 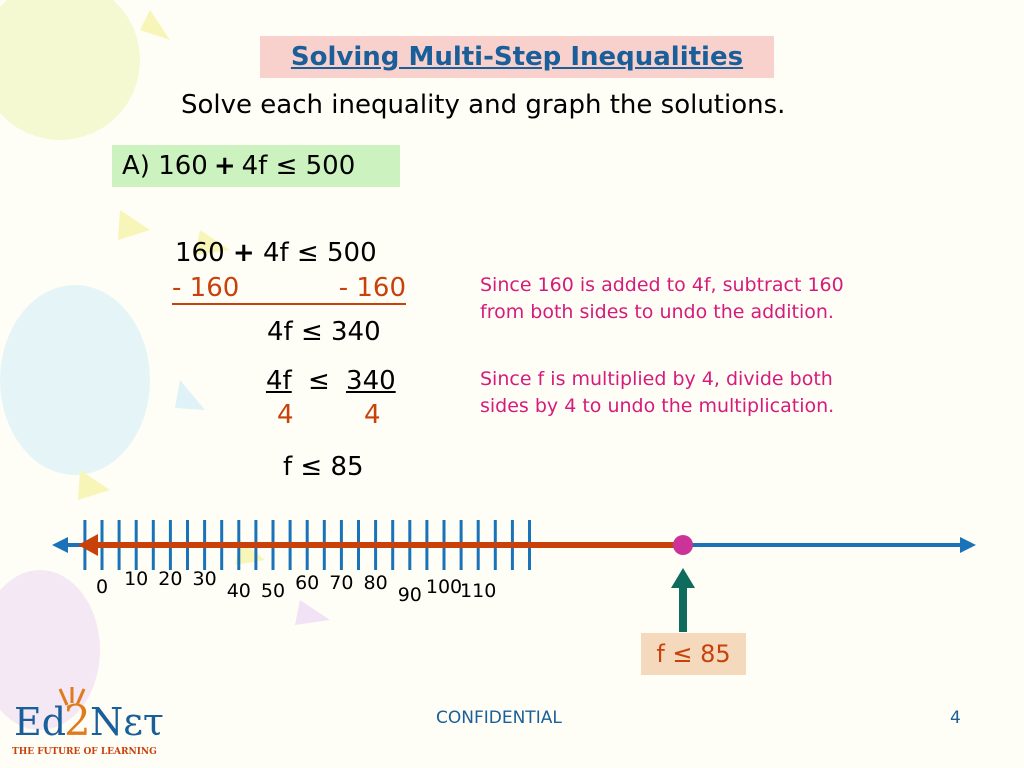 I want to click on step4-right: 340, so click(x=371, y=381).